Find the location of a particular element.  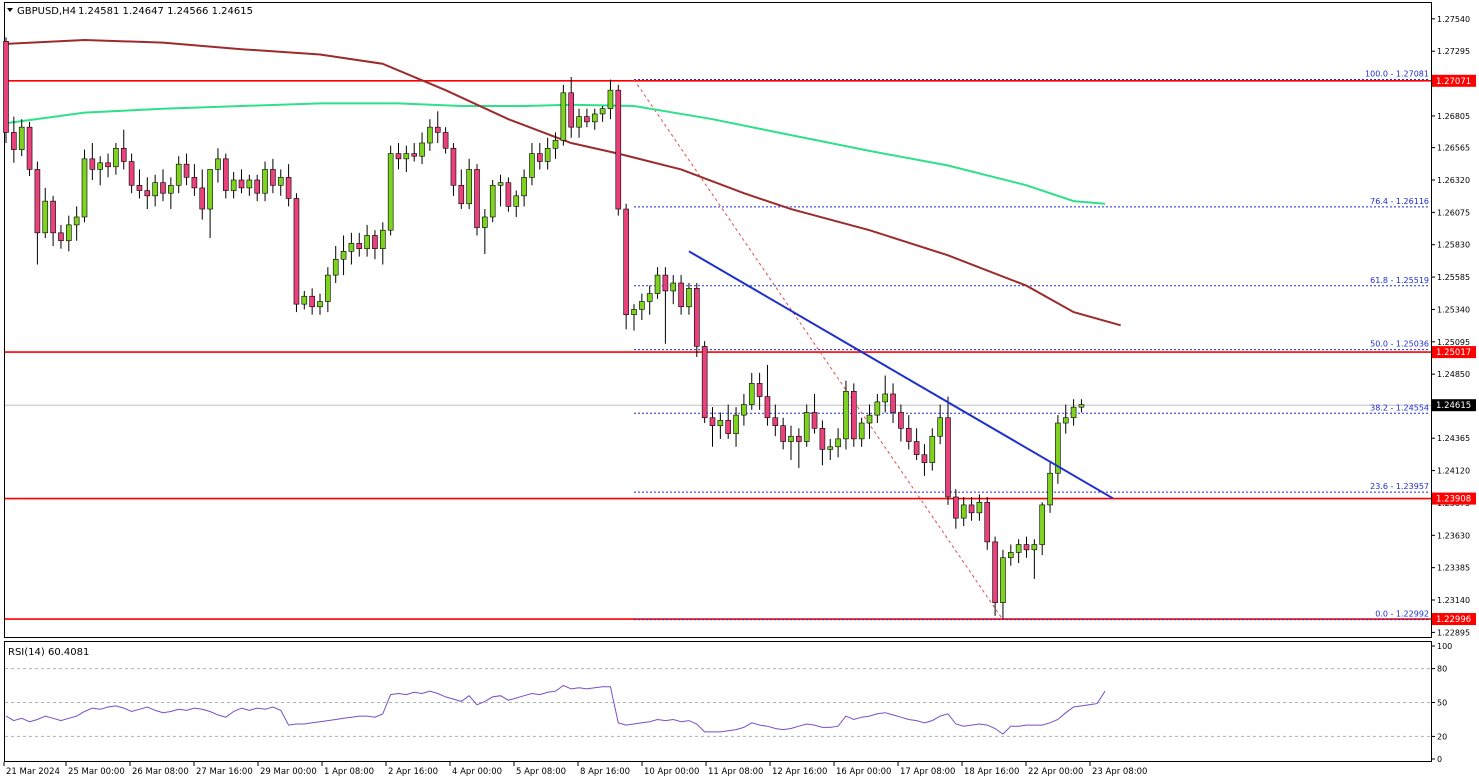

menu-triangle-icon is located at coordinates (10, 10).